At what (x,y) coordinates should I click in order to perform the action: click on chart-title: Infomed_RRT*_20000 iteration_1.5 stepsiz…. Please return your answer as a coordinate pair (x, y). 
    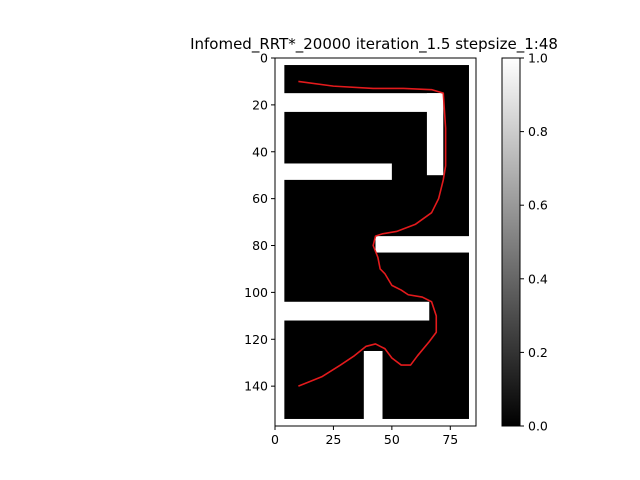
    Looking at the image, I should click on (374, 44).